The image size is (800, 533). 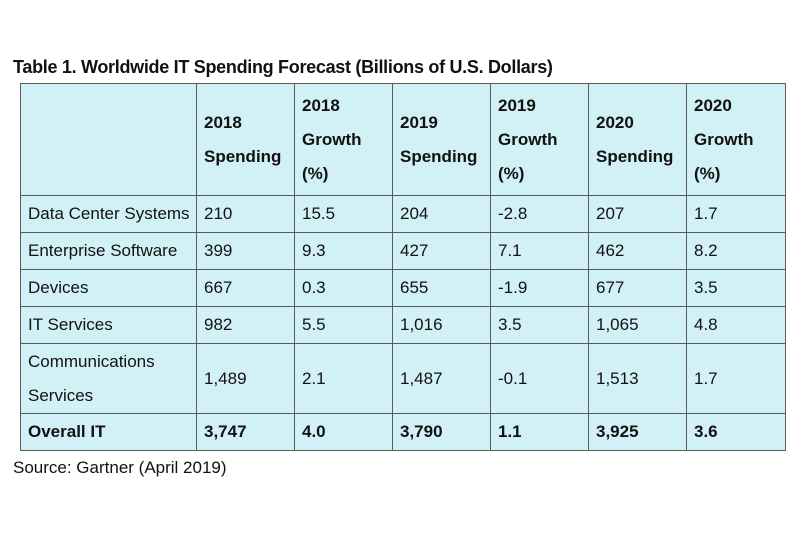 What do you see at coordinates (245, 378) in the screenshot?
I see `table-cell: 1,489` at bounding box center [245, 378].